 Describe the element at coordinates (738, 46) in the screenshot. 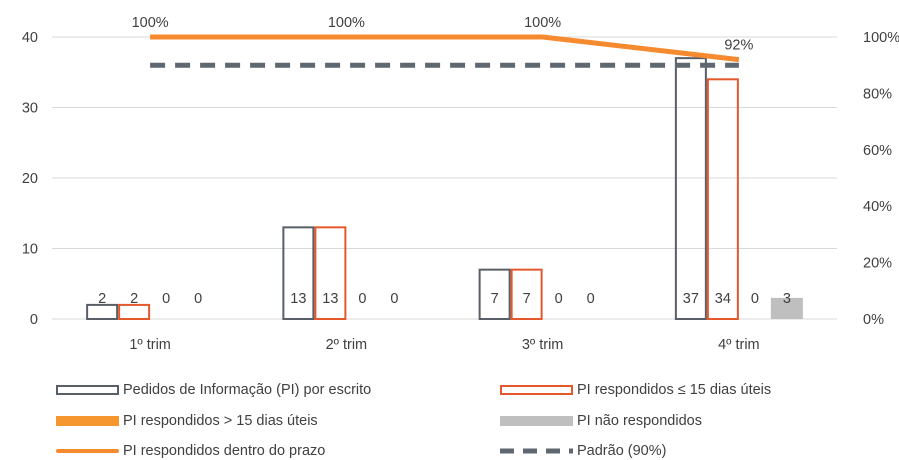

I see `line-data-label: 92%` at that location.